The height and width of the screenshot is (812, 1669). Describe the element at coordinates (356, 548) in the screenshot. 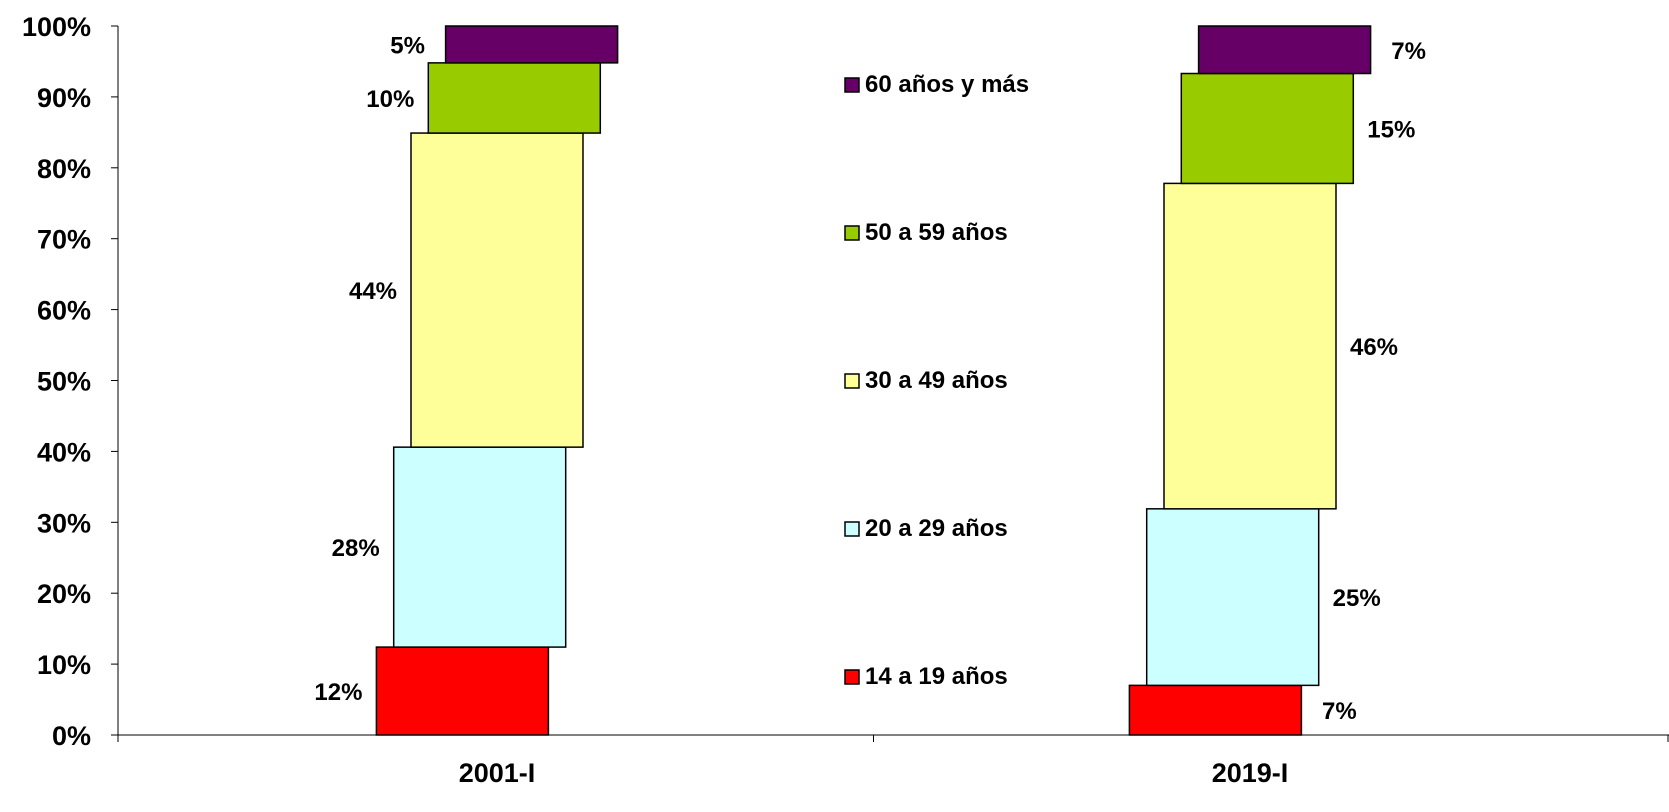

I see `data-label: 28%` at that location.